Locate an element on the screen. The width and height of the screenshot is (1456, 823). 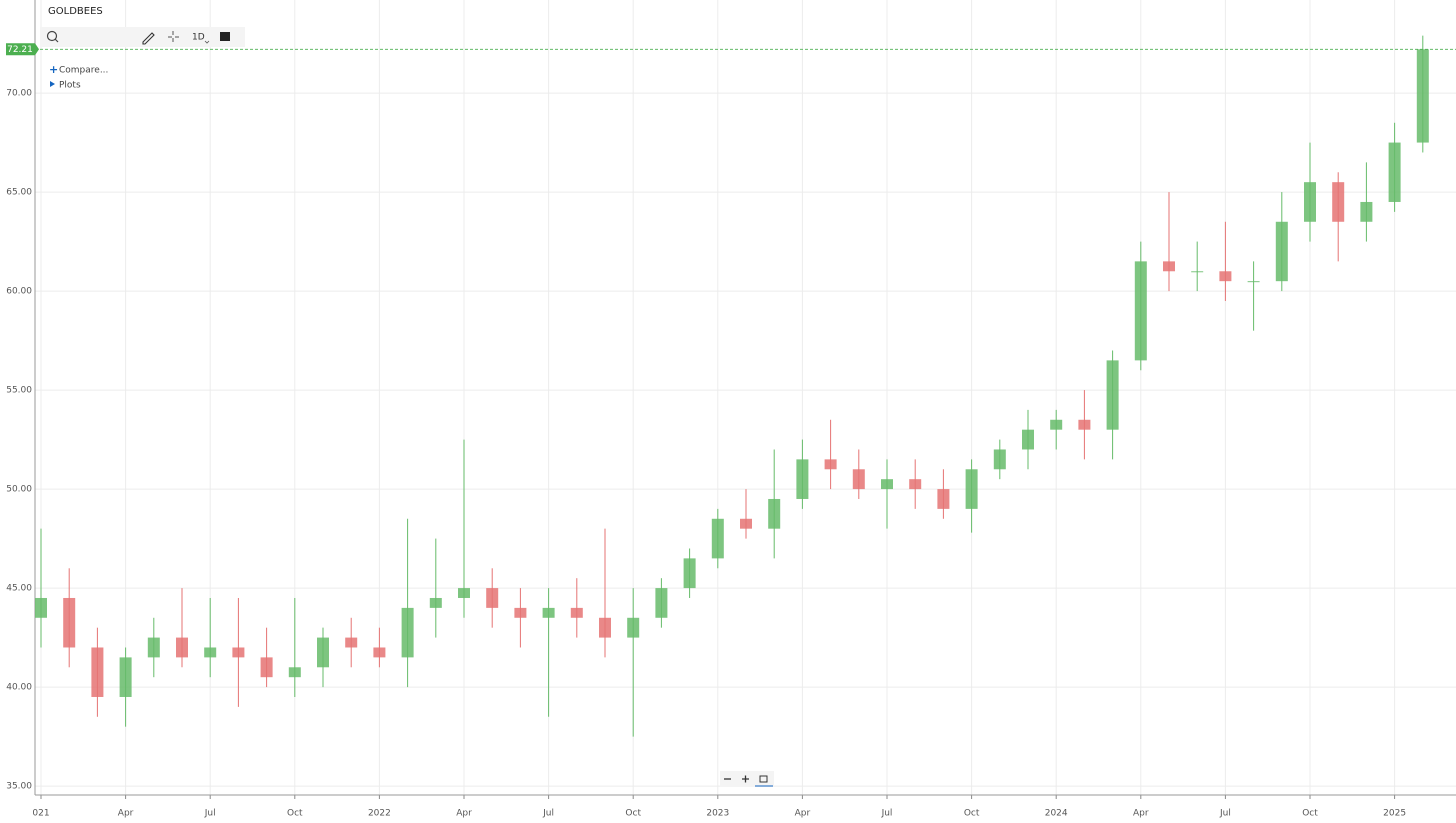
interval-caret is located at coordinates (207, 42).